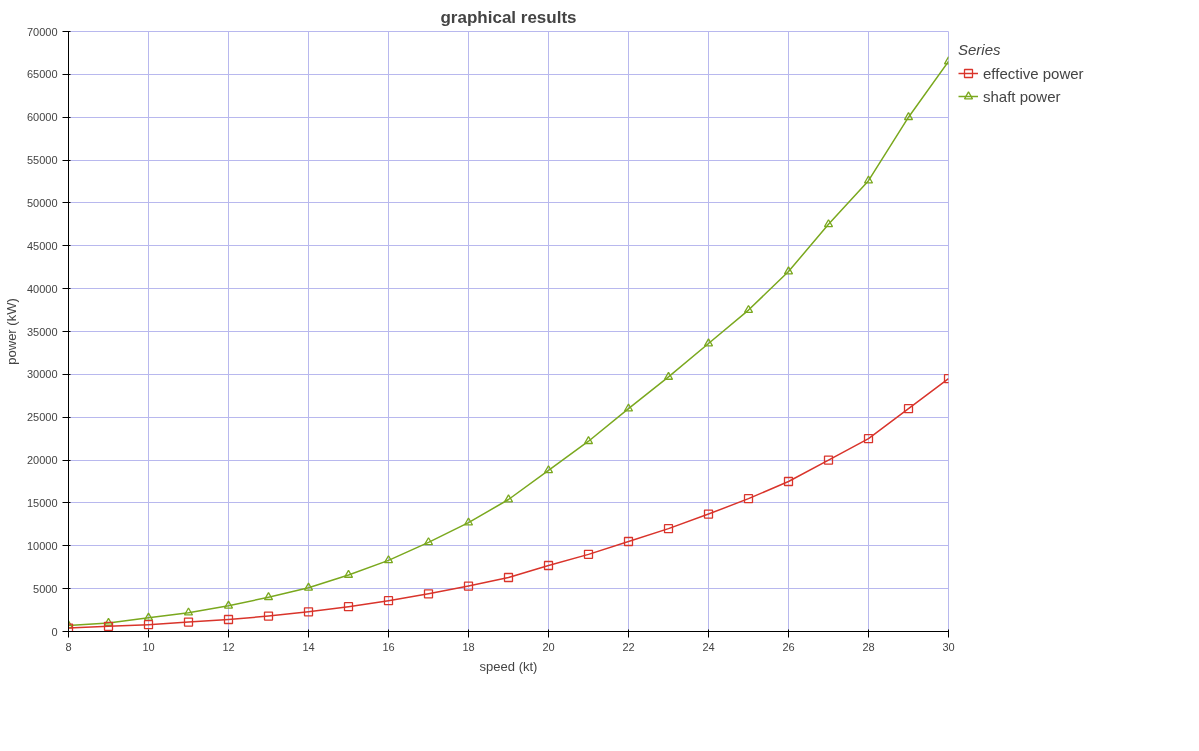 The image size is (1199, 751). What do you see at coordinates (42, 74) in the screenshot?
I see `y-tick-label: 65000` at bounding box center [42, 74].